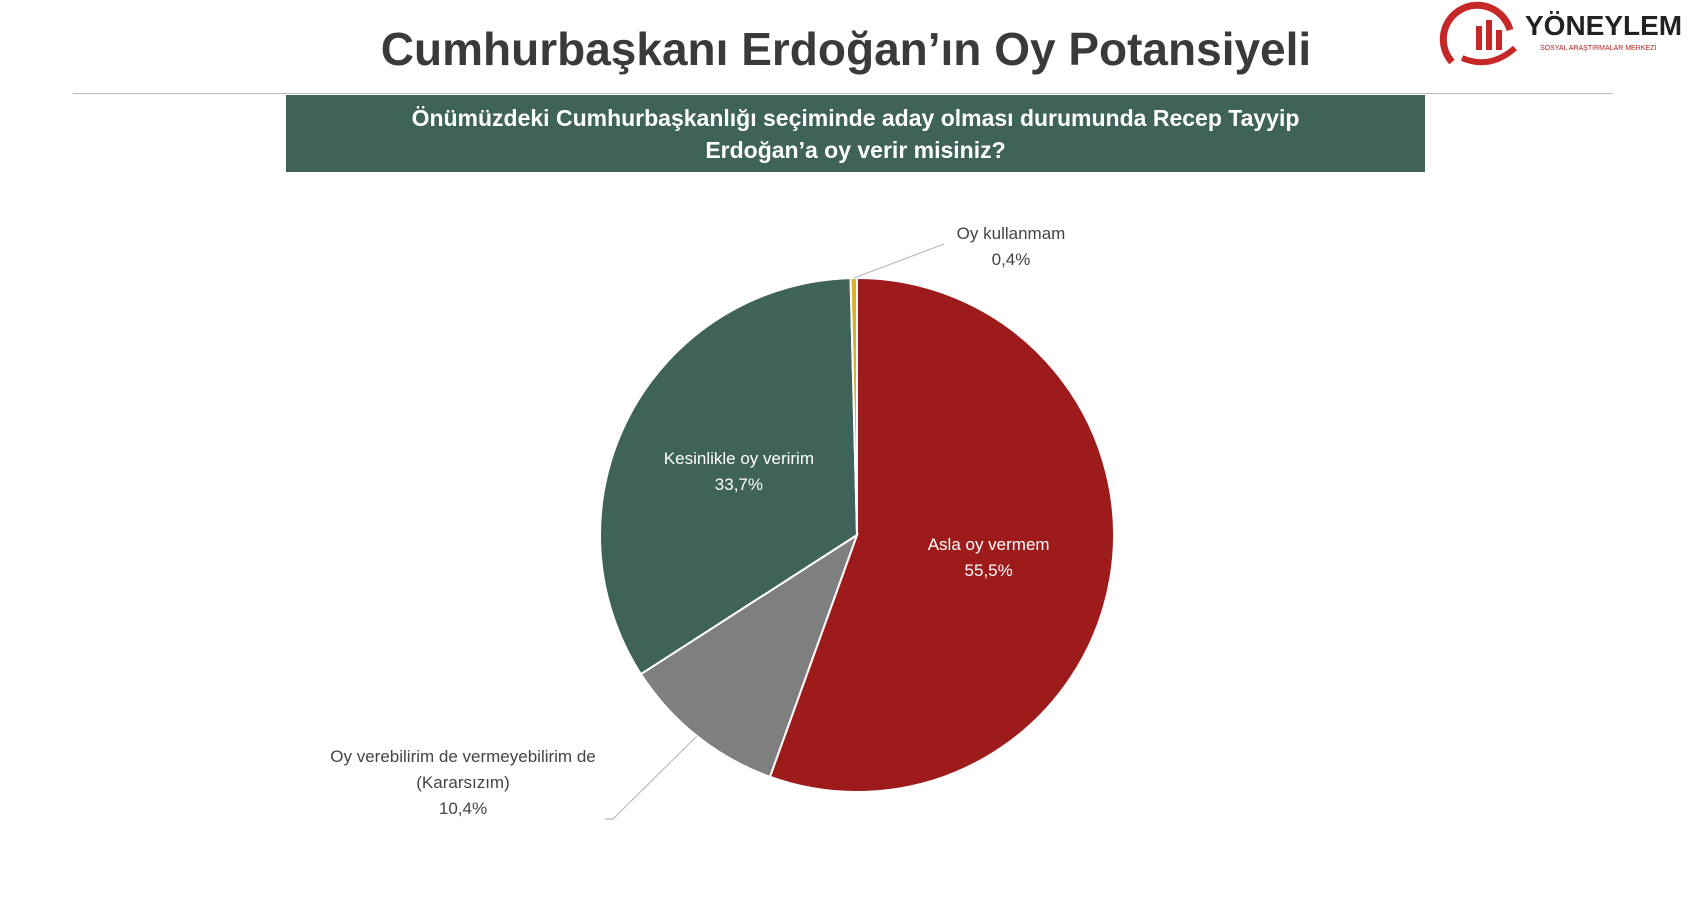  I want to click on data-label: Kesinlikle oy veririm 33,7%, so click(739, 472).